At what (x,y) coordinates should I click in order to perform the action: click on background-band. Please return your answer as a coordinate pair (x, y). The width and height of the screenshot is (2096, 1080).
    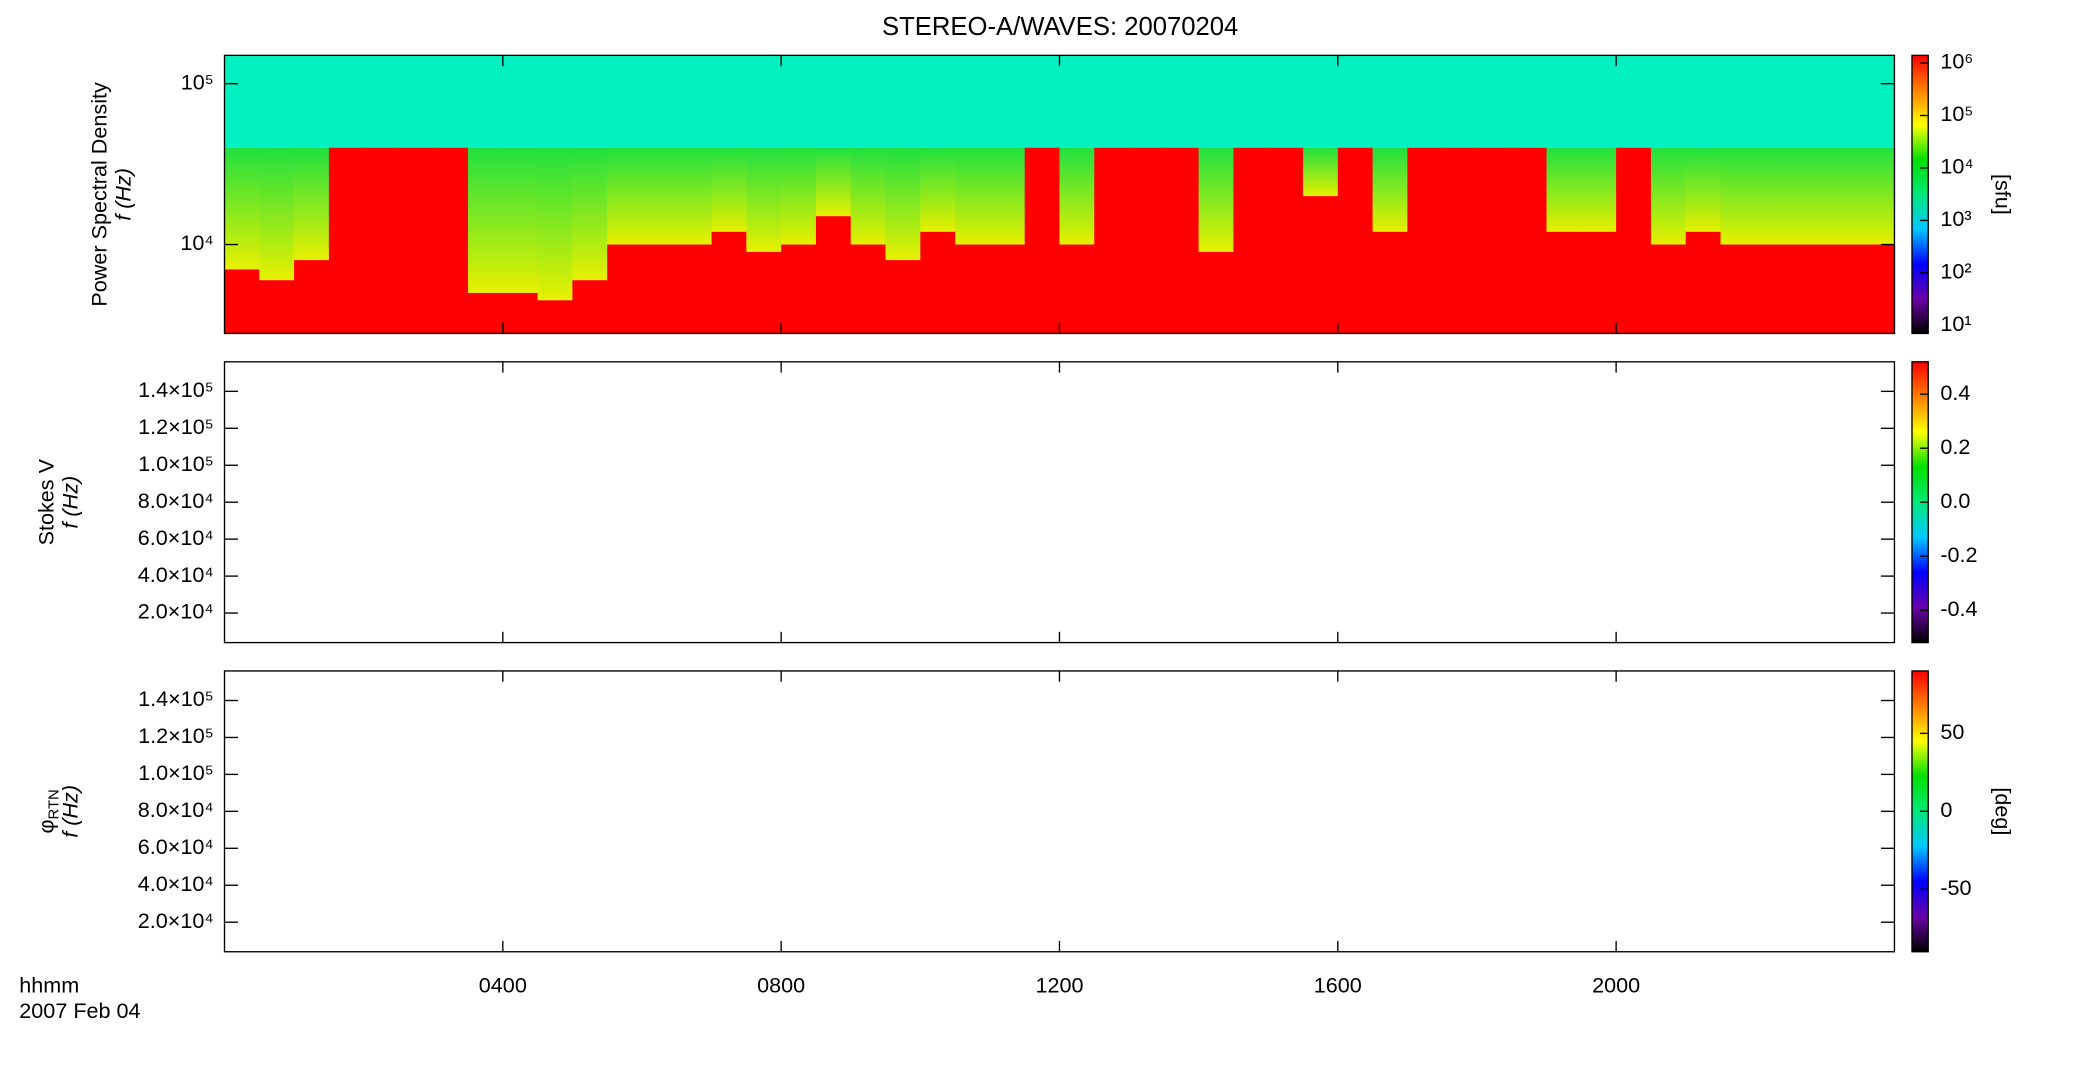
    Looking at the image, I should click on (1059, 101).